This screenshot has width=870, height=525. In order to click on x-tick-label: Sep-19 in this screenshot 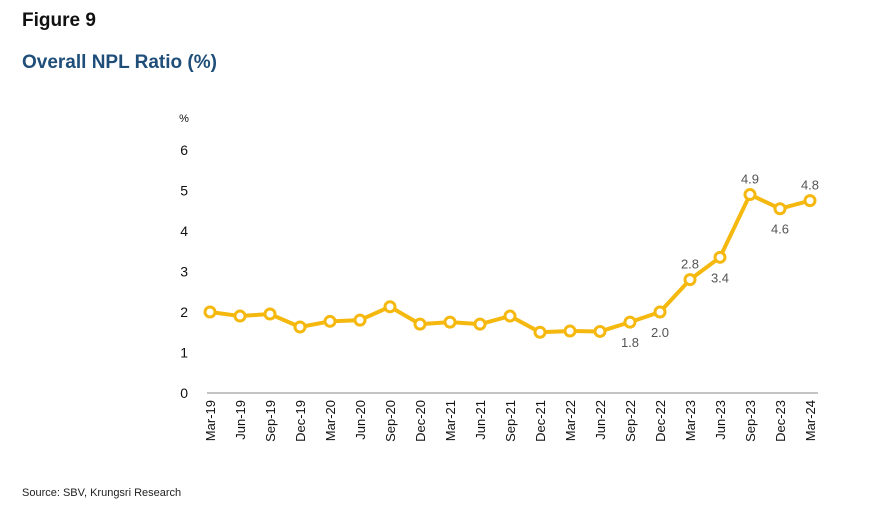, I will do `click(270, 421)`.